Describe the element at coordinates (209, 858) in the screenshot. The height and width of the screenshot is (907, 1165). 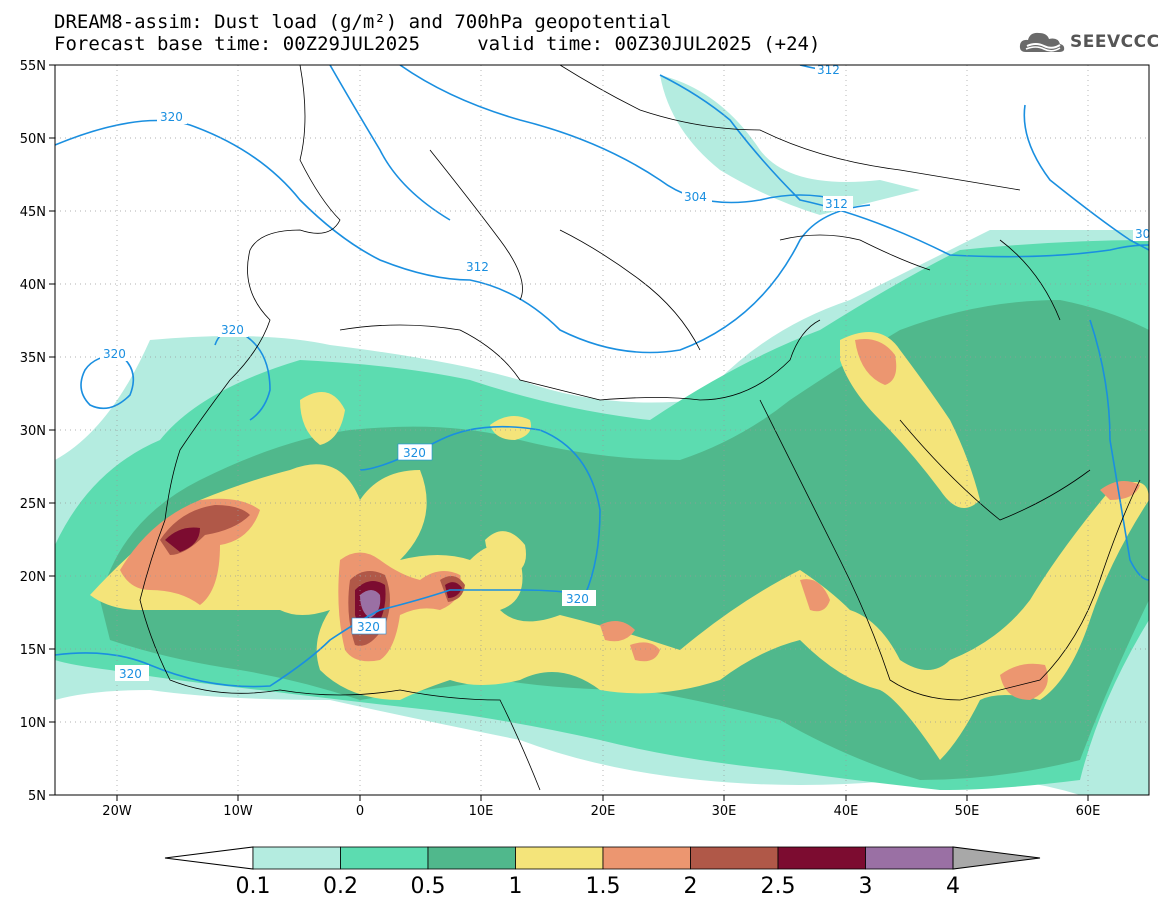
I see `colorbar-under-triangle` at that location.